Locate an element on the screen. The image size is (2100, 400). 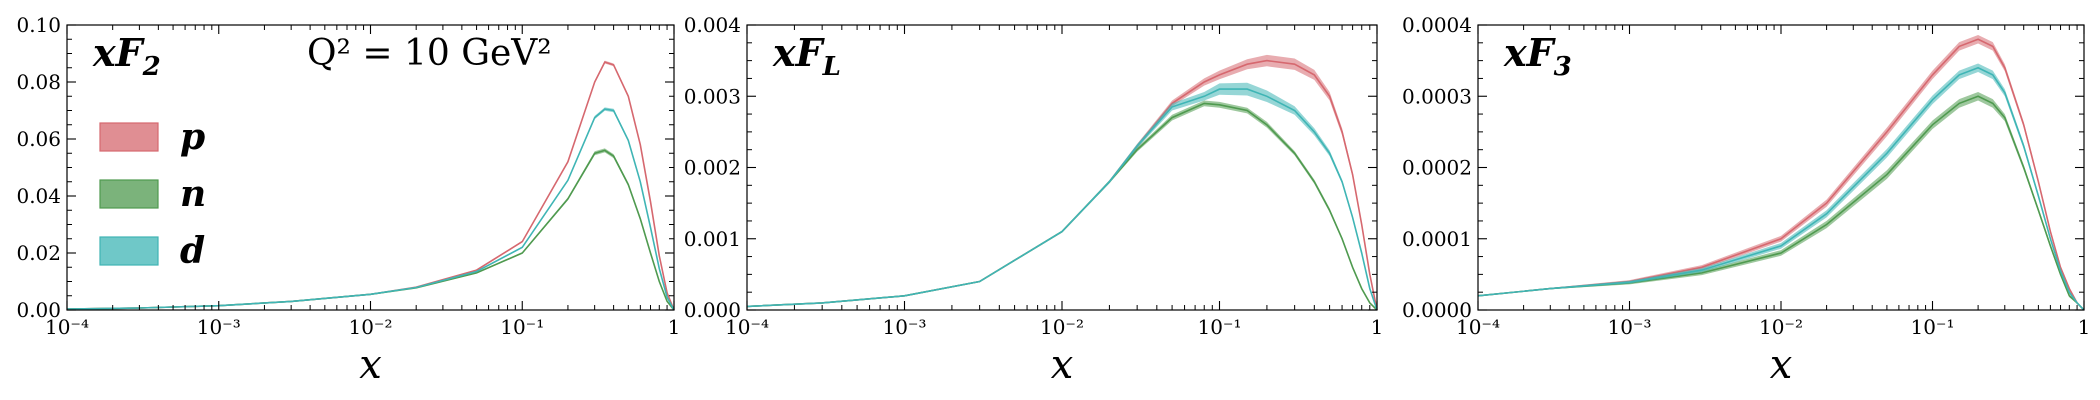
y-tick-label: 0.0003 is located at coordinates (1437, 96).